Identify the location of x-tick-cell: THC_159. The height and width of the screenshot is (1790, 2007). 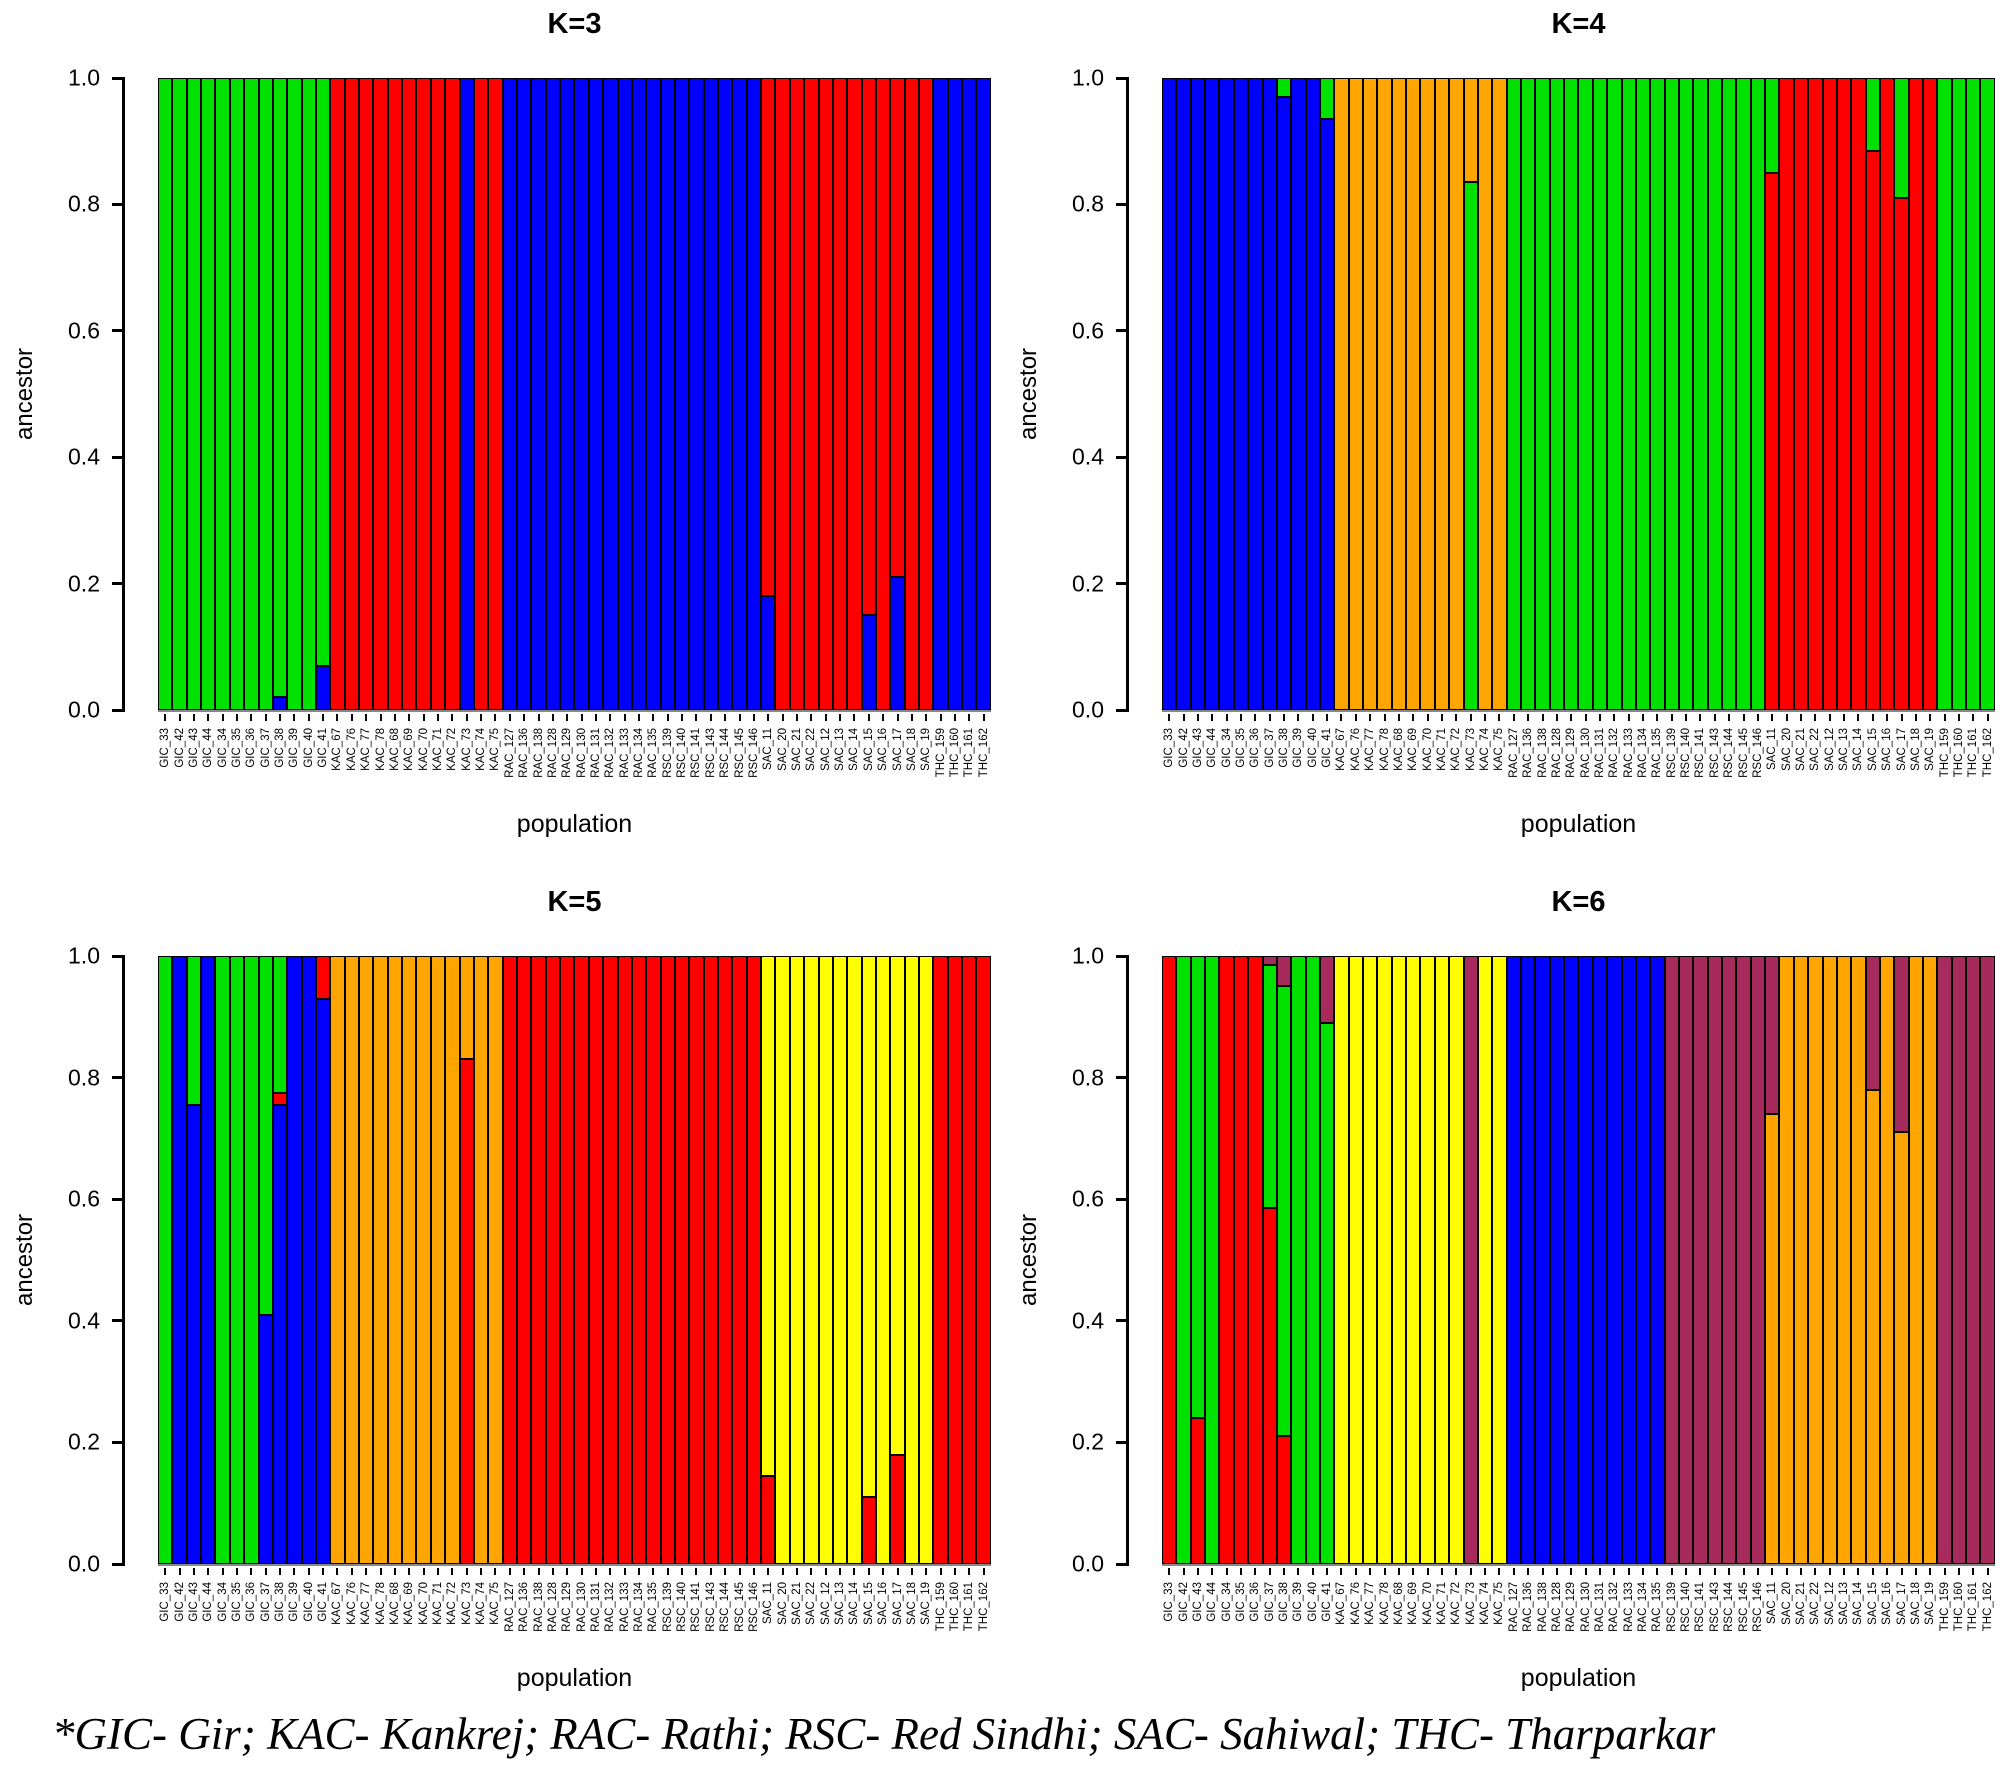
(940, 761).